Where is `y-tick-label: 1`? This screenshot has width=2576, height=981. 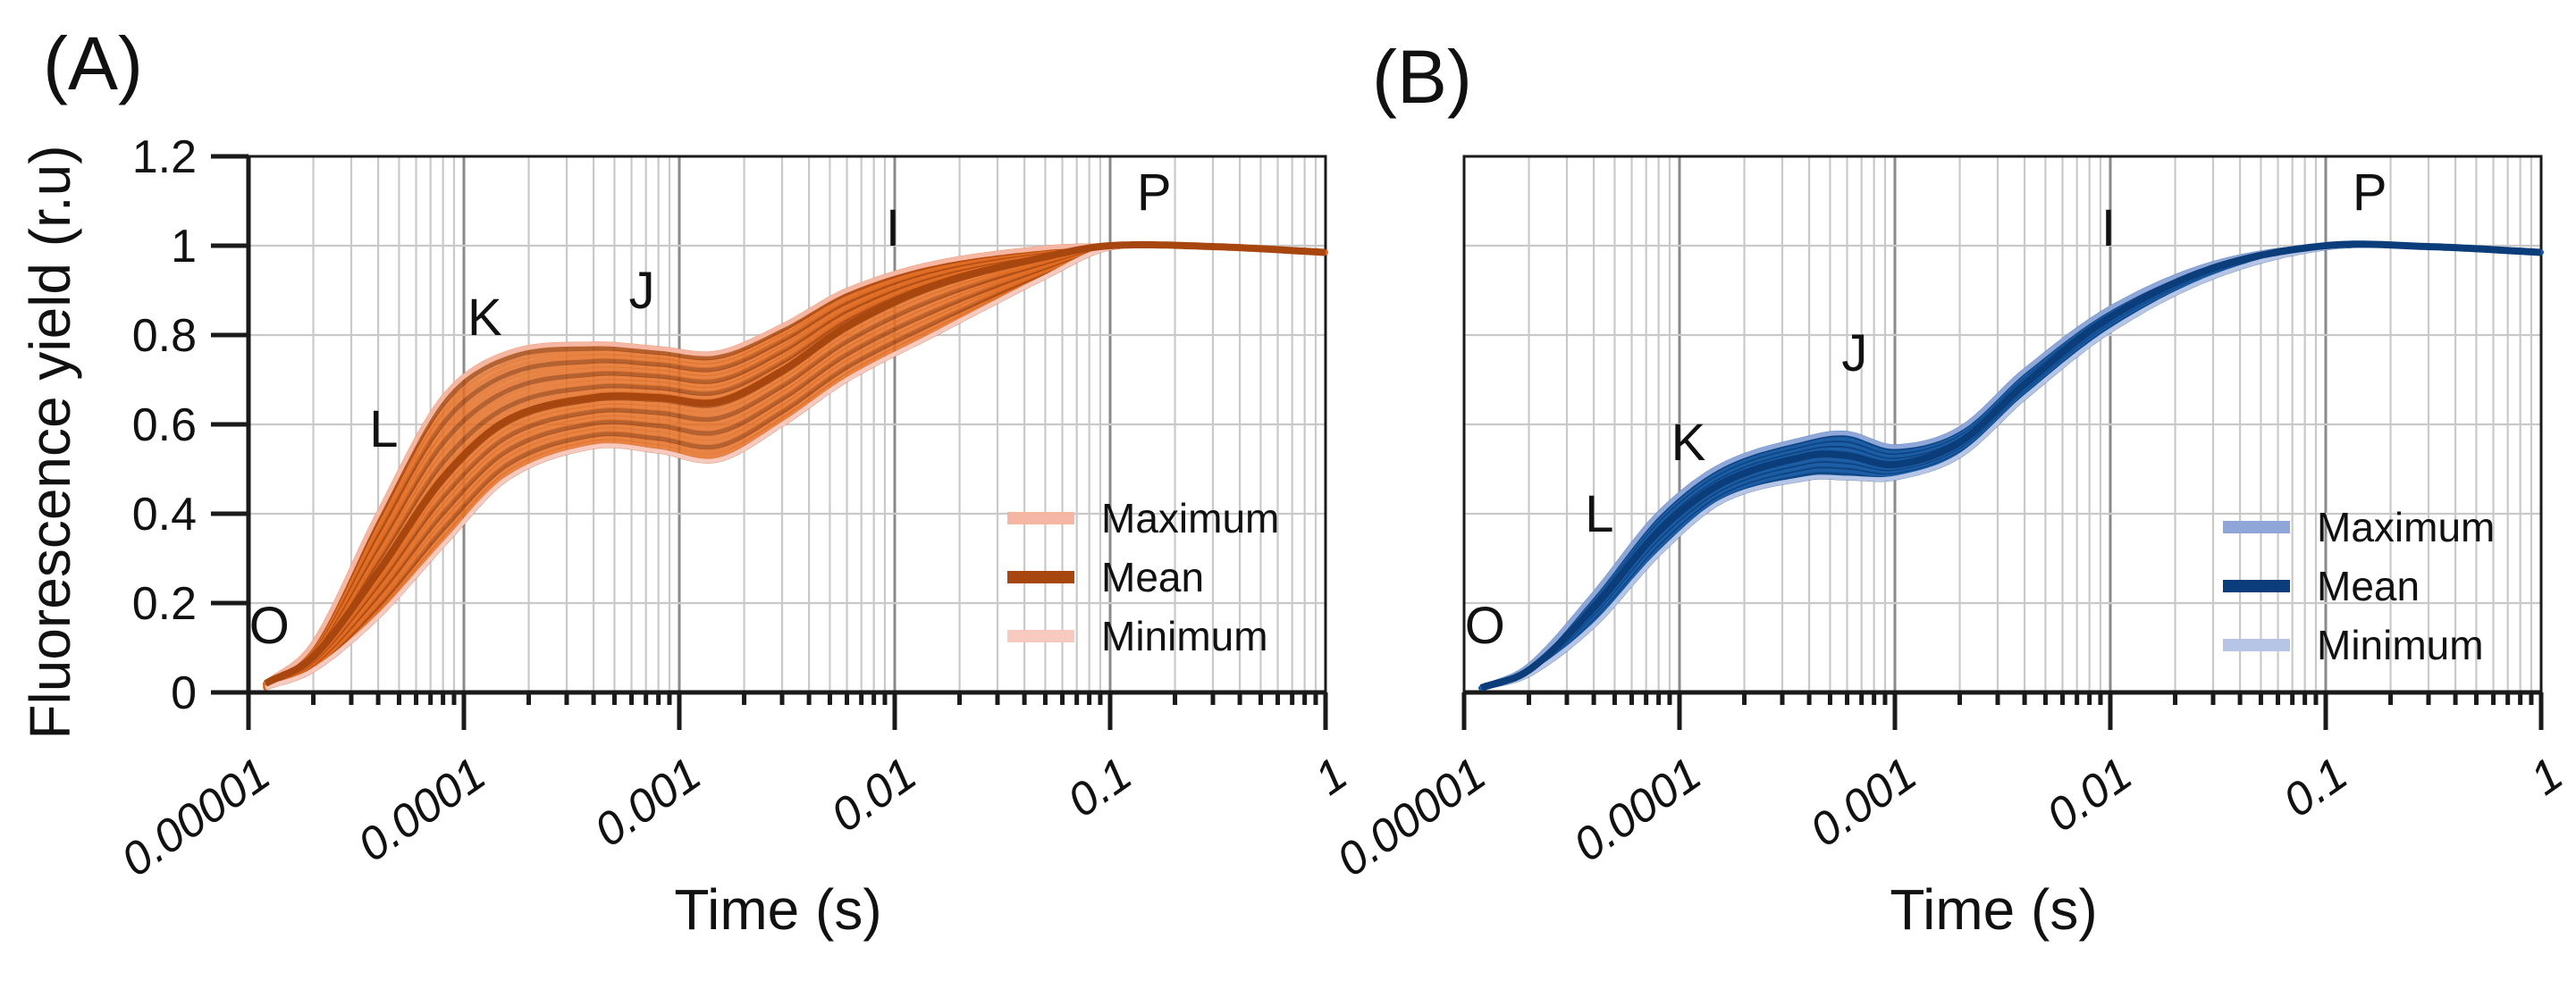 y-tick-label: 1 is located at coordinates (184, 246).